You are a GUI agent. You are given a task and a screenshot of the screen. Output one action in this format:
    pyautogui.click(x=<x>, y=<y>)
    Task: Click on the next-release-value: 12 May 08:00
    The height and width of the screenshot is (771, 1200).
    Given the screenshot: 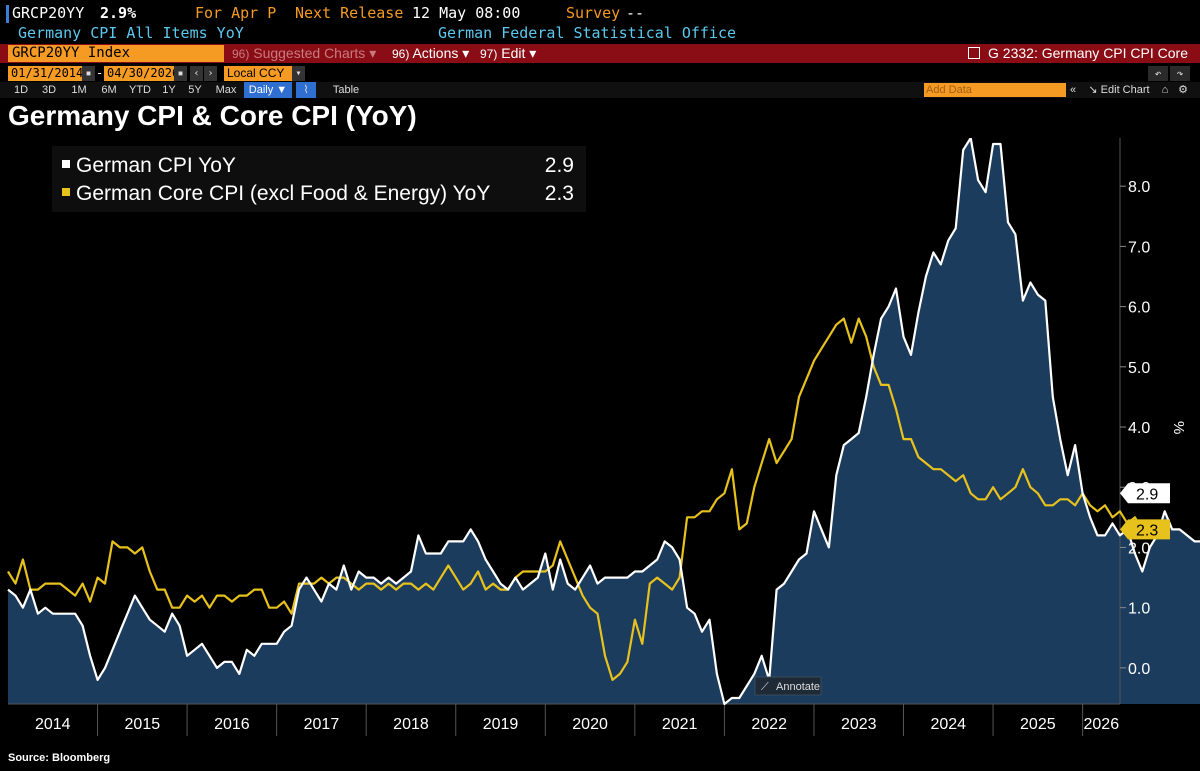 What is the action you would take?
    pyautogui.click(x=466, y=13)
    